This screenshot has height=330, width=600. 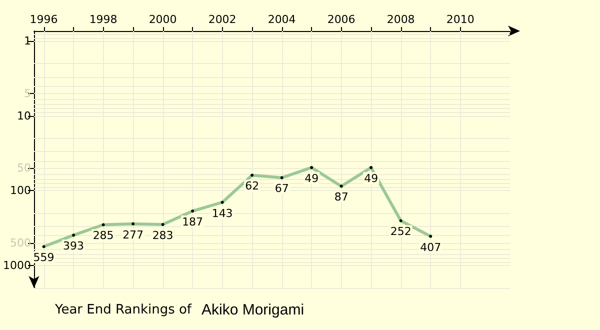 What do you see at coordinates (431, 247) in the screenshot?
I see `data-label: 407` at bounding box center [431, 247].